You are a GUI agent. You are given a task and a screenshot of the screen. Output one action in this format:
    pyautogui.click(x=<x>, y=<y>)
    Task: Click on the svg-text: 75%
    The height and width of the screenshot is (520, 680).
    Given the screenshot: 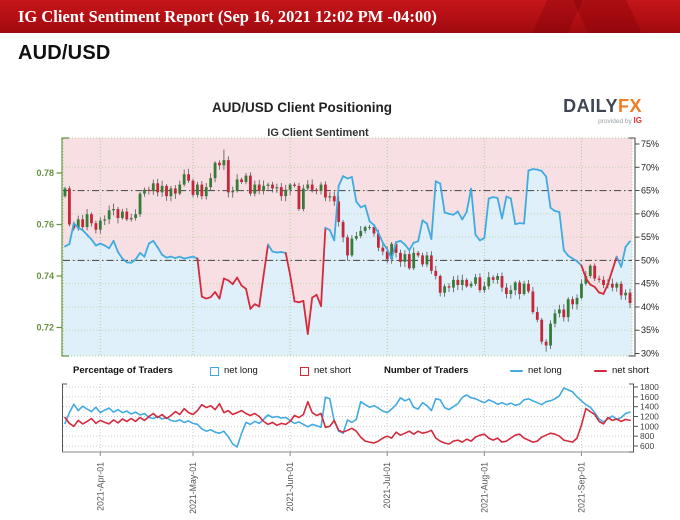 What is the action you would take?
    pyautogui.click(x=650, y=144)
    